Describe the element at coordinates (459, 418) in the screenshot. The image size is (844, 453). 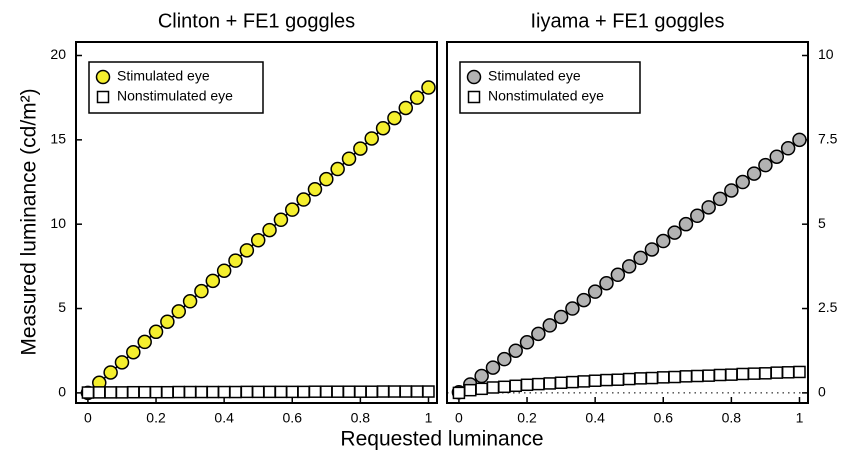
I see `x-tick-label: 0` at that location.